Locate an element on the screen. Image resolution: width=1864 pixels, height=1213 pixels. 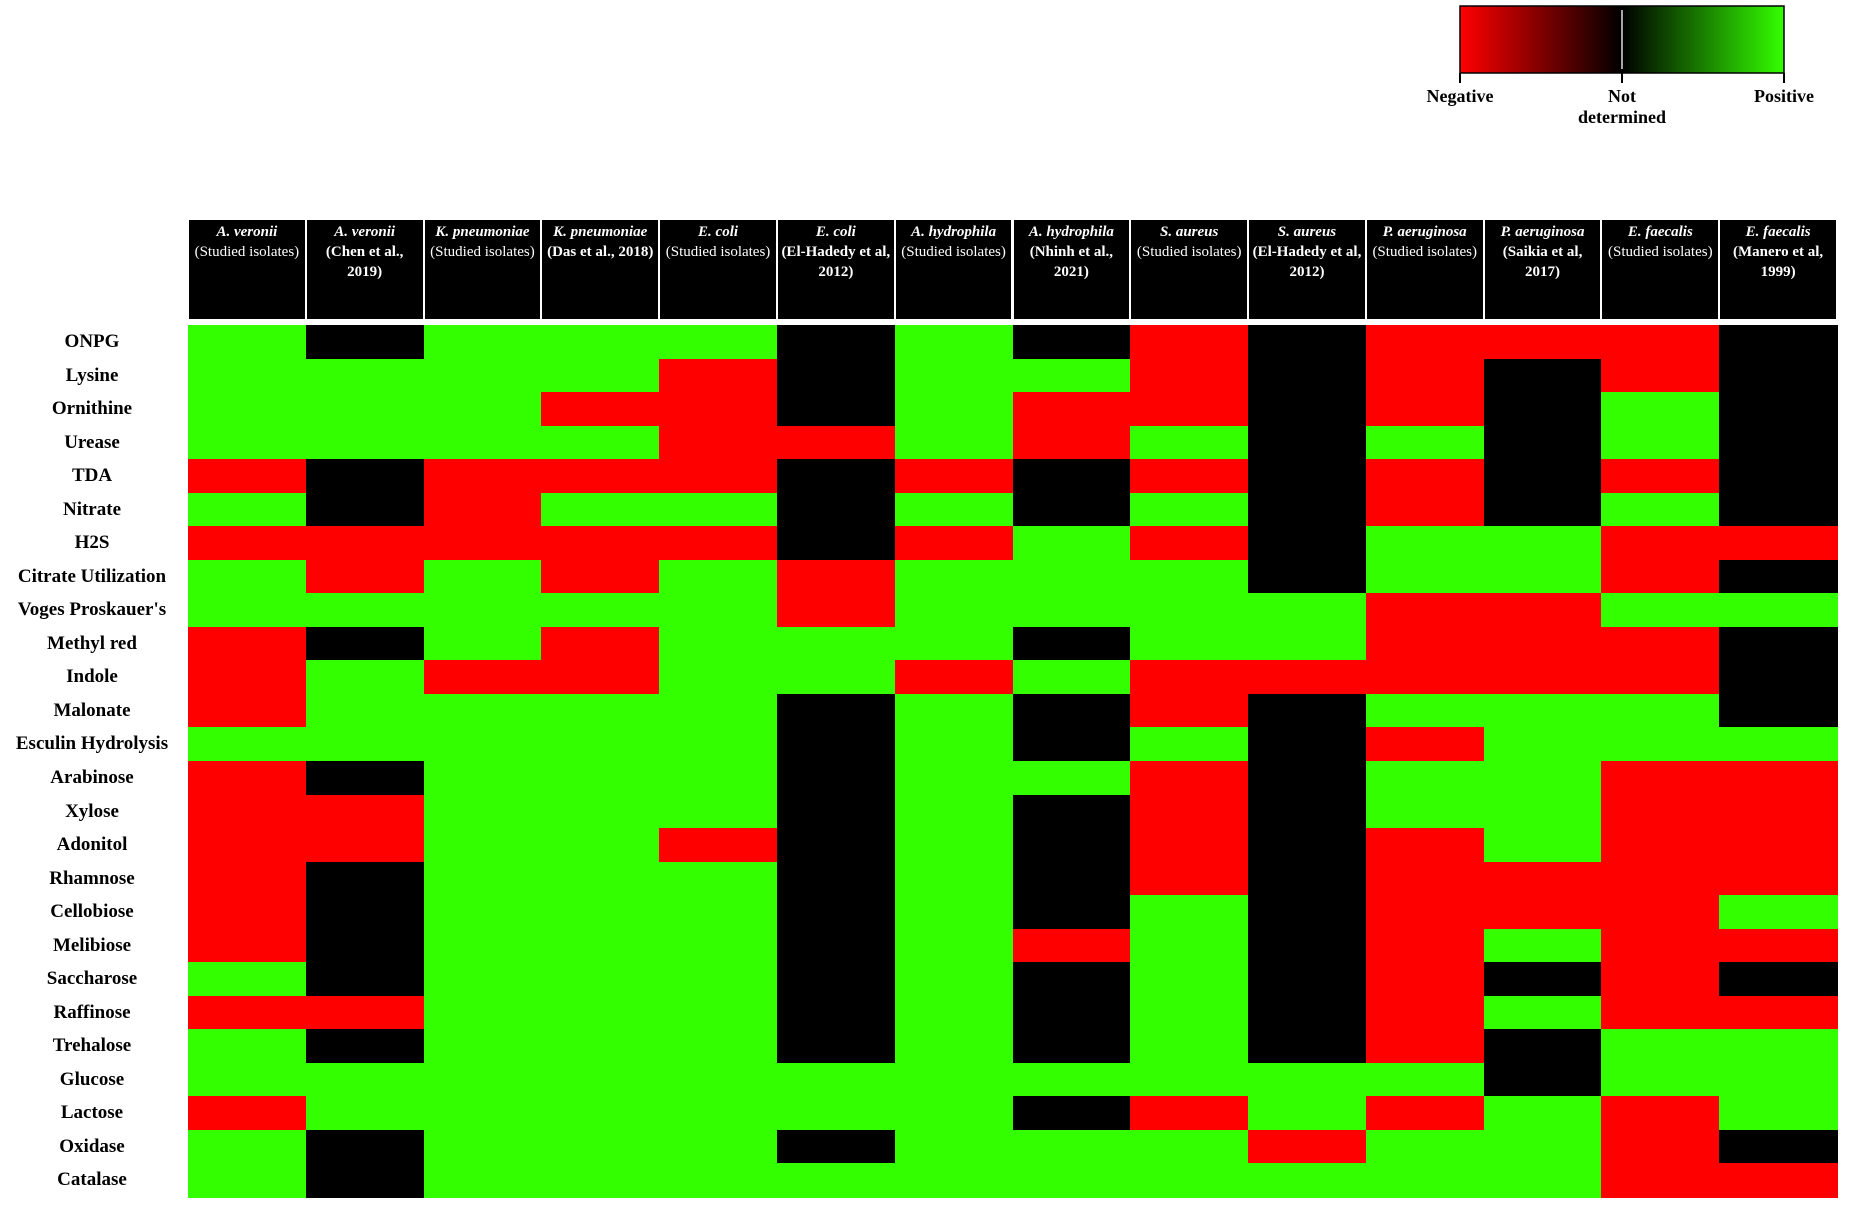
column-header: P. aeruginosa (Saikia et al, 2017) is located at coordinates (1542, 269).